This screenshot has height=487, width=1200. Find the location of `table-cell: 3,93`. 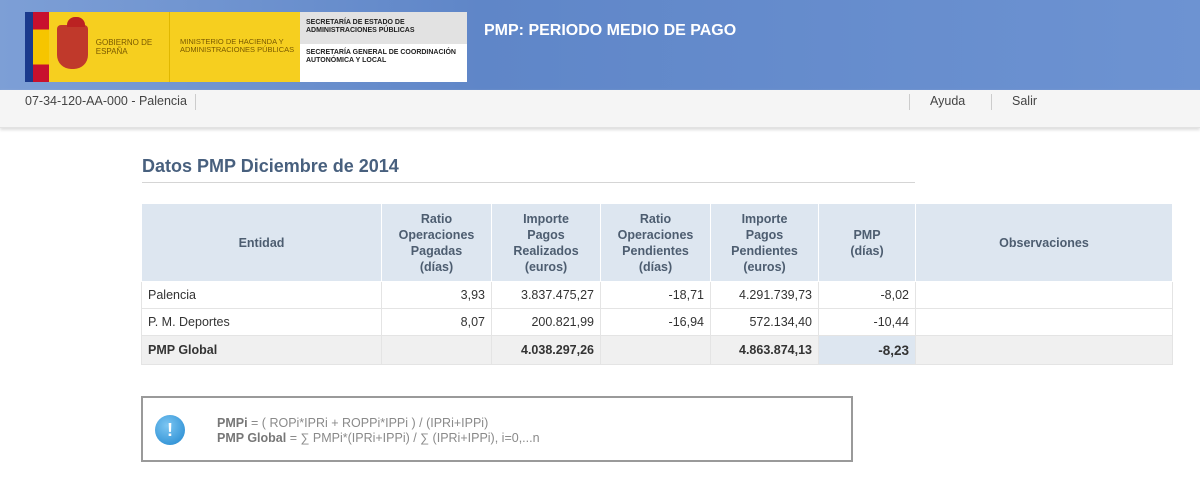

table-cell: 3,93 is located at coordinates (436, 295).